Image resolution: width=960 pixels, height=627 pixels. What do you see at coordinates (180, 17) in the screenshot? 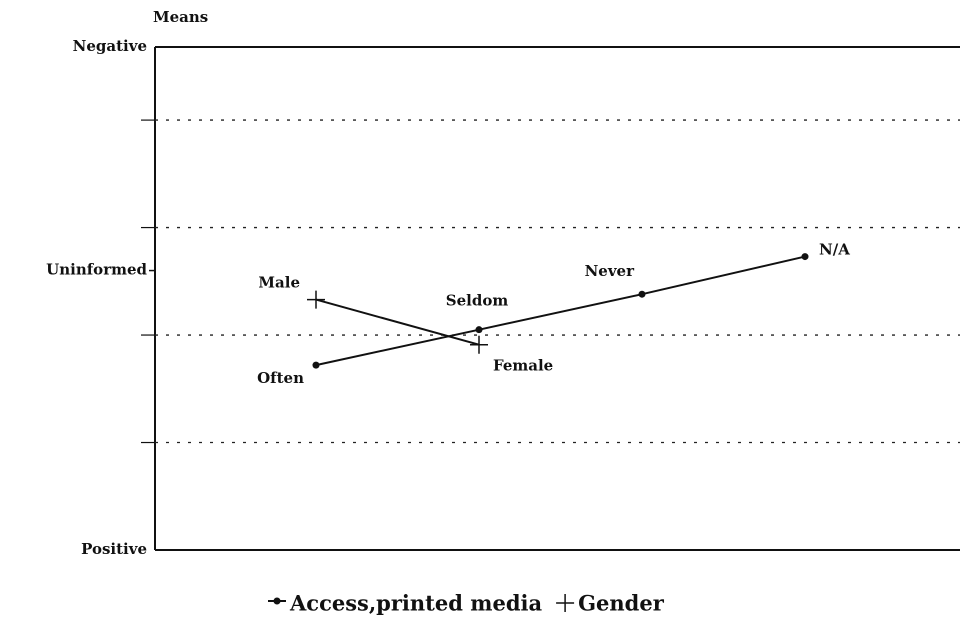
I see `y-axis-title: Means` at bounding box center [180, 17].